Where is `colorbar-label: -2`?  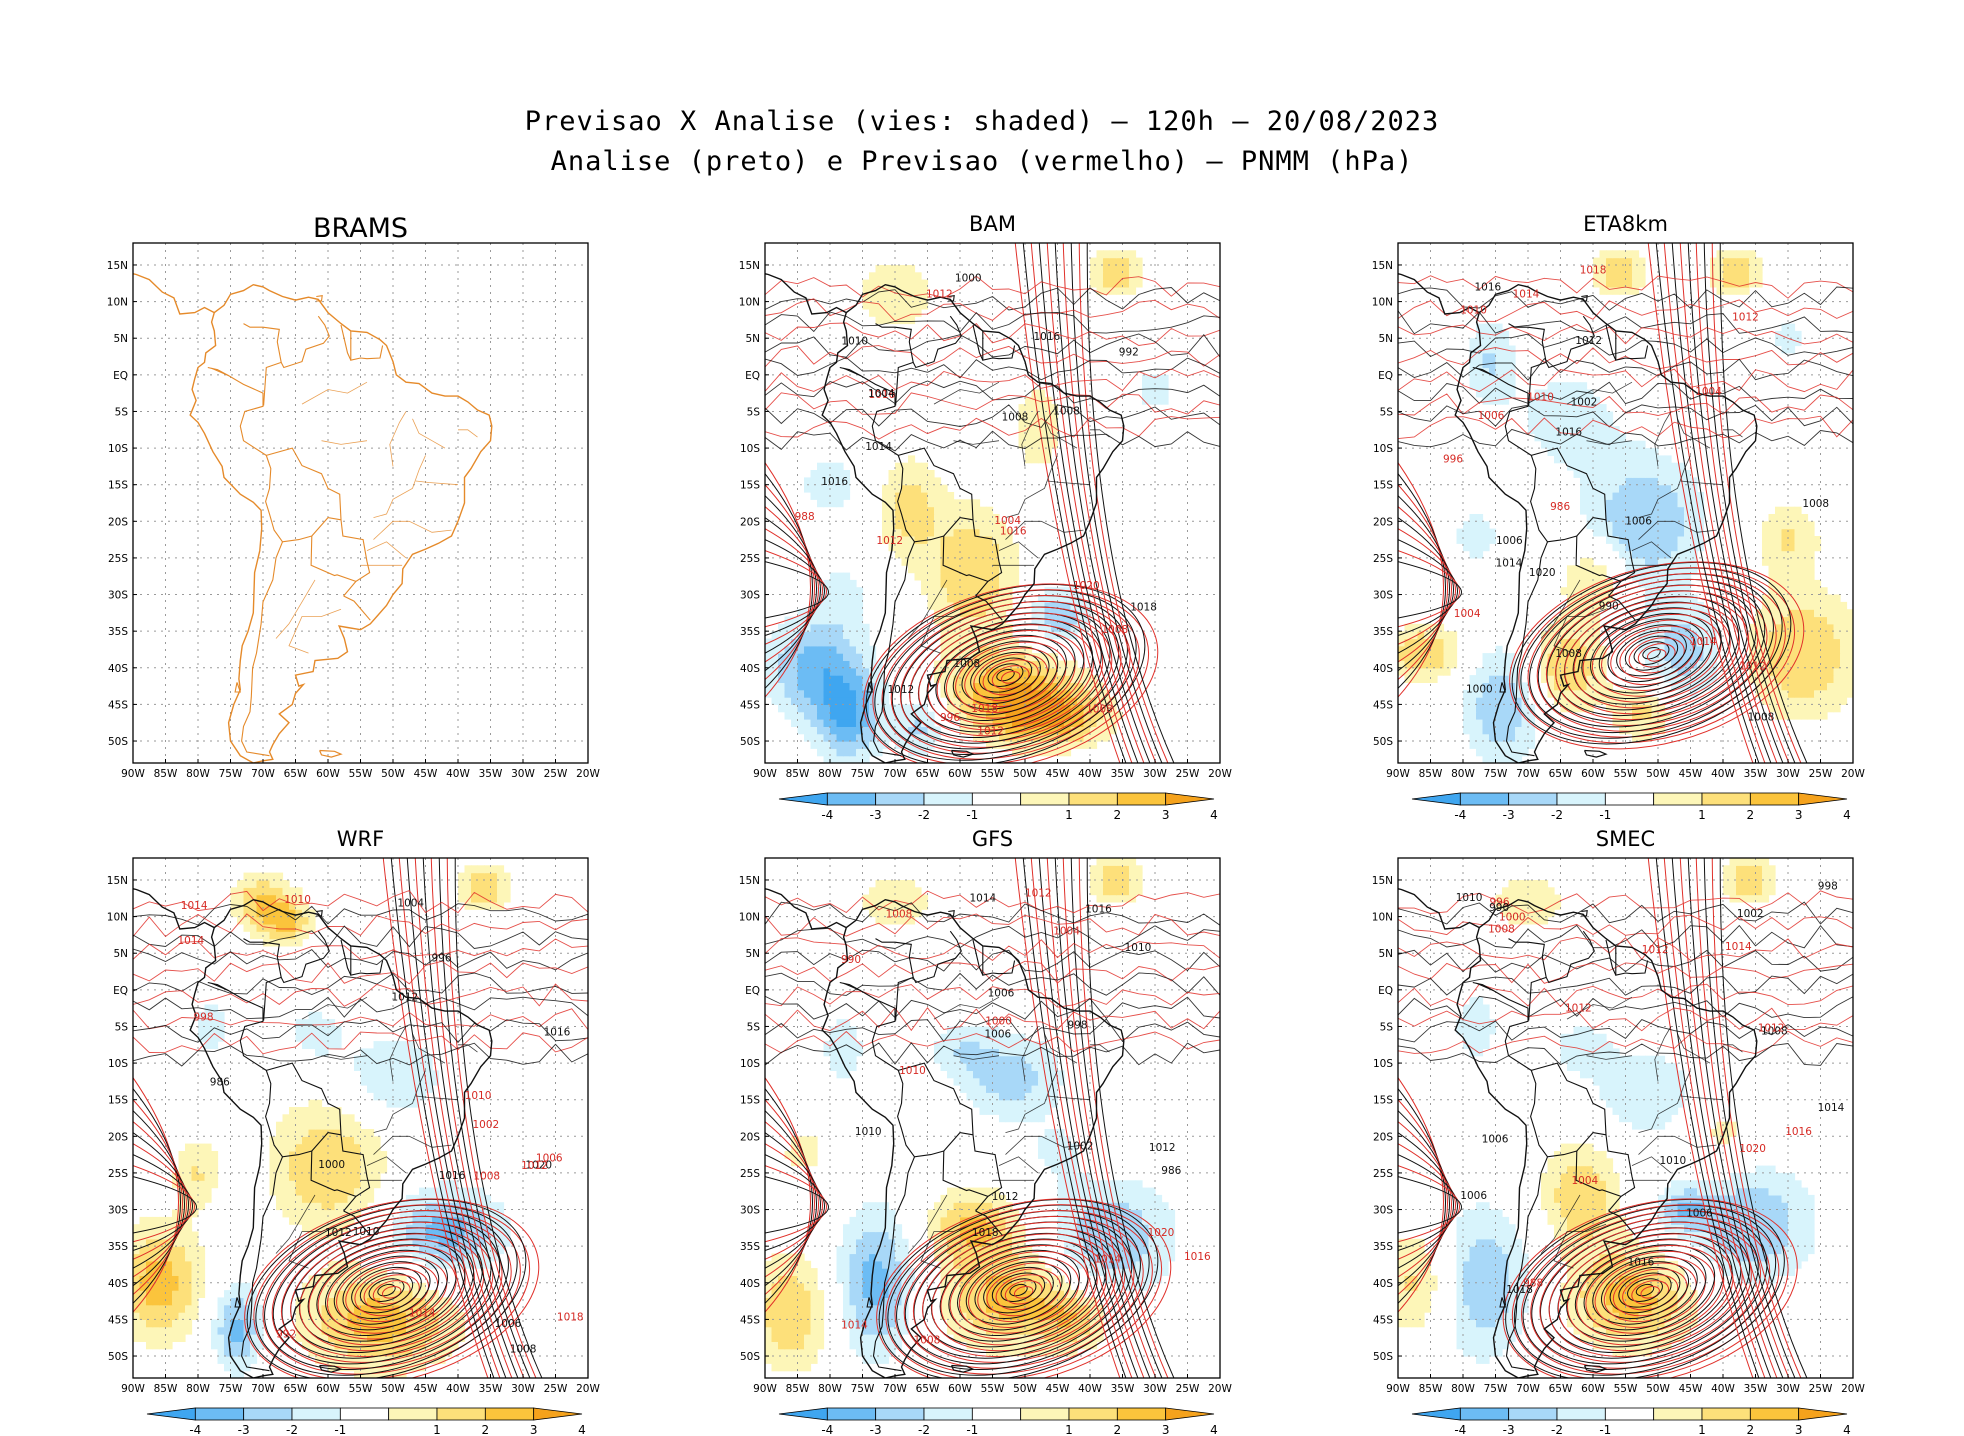 colorbar-label: -2 is located at coordinates (1557, 815).